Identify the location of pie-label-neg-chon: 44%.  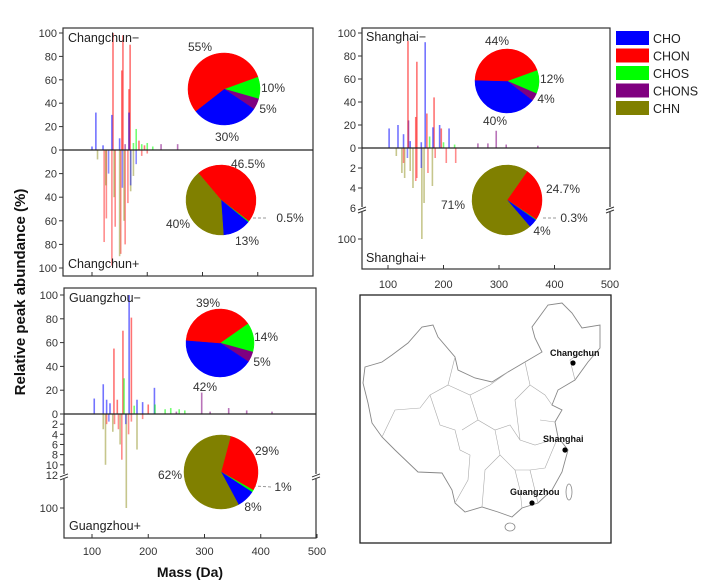
(497, 41).